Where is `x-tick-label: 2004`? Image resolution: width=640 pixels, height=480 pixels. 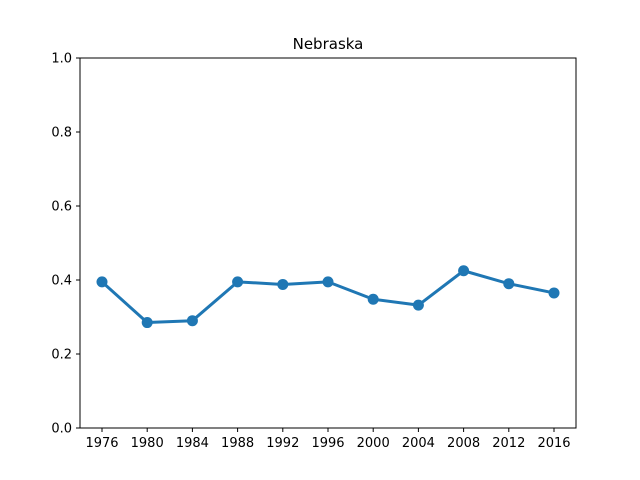 x-tick-label: 2004 is located at coordinates (418, 443).